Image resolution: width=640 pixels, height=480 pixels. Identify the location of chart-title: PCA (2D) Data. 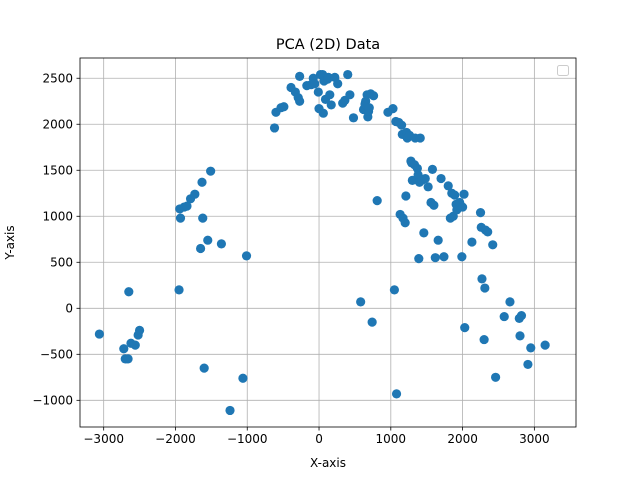
(328, 45).